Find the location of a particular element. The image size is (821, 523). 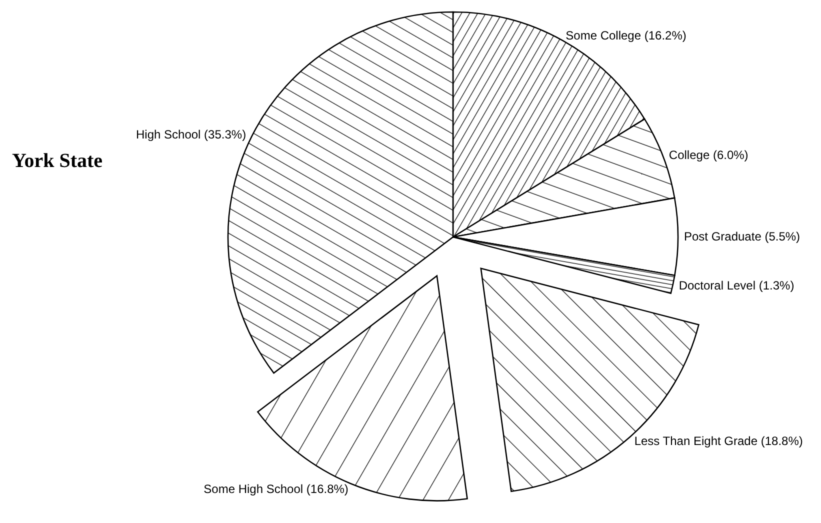

slice-label: Some College (16.2%) is located at coordinates (626, 35).